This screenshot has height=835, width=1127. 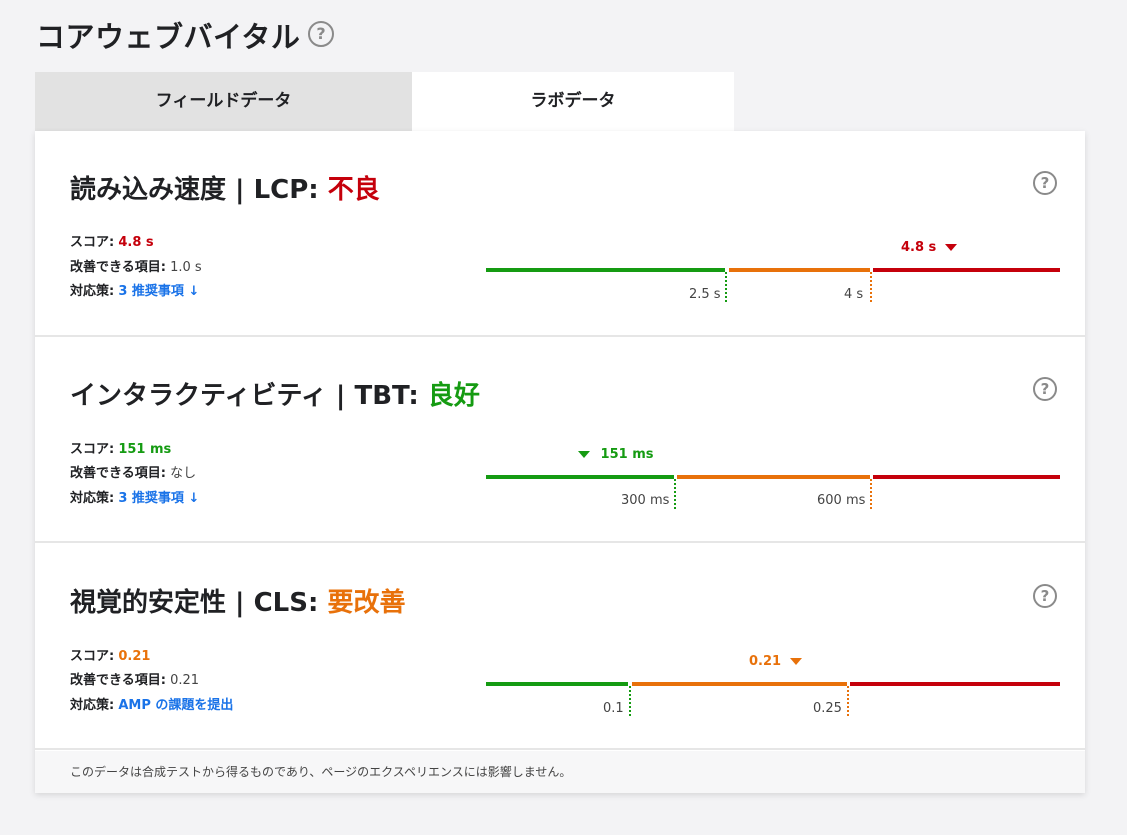 What do you see at coordinates (223, 101) in the screenshot?
I see `tab-field-data: フィールドデータ` at bounding box center [223, 101].